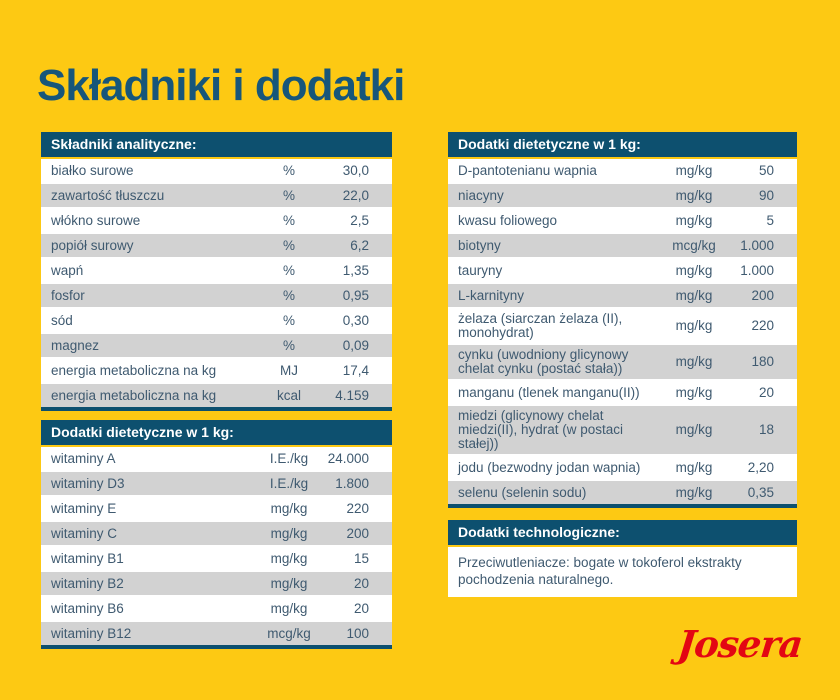 The width and height of the screenshot is (840, 700). Describe the element at coordinates (760, 492) in the screenshot. I see `row-value: 0,35` at that location.